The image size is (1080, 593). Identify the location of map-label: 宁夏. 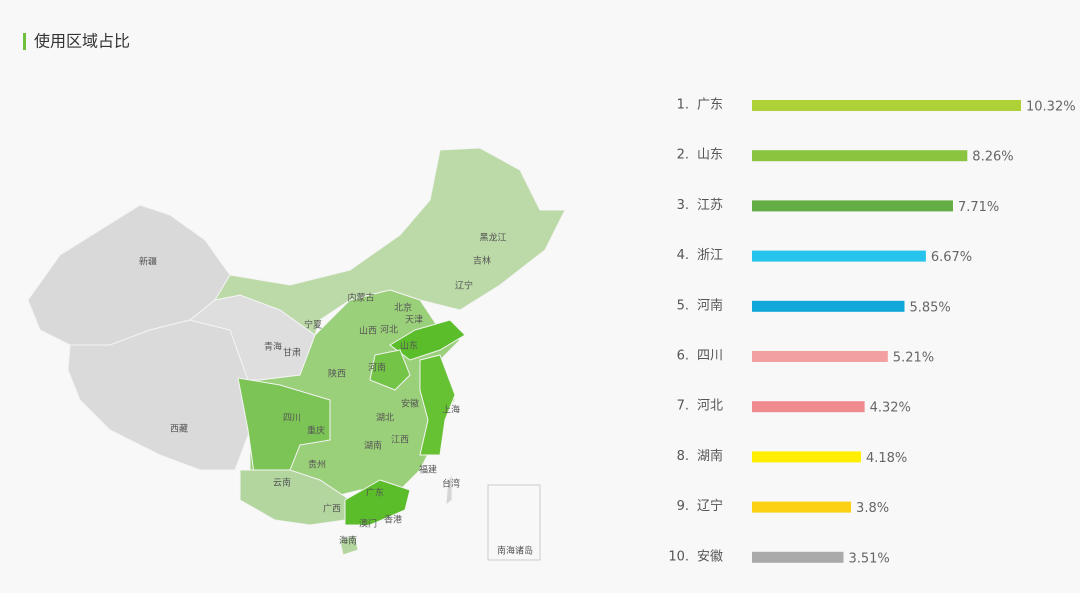
(313, 325).